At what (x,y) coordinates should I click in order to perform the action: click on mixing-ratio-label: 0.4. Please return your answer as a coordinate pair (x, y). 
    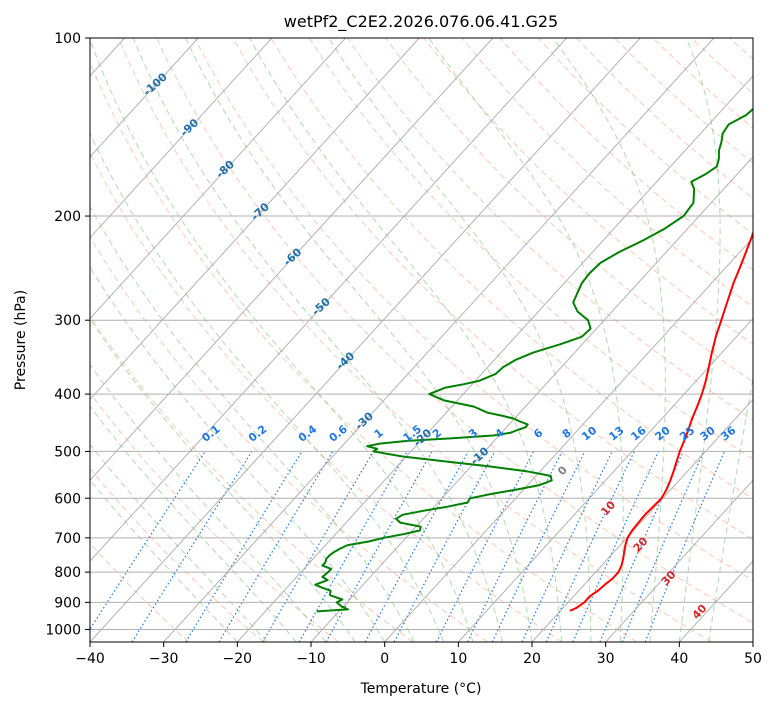
    Looking at the image, I should click on (308, 433).